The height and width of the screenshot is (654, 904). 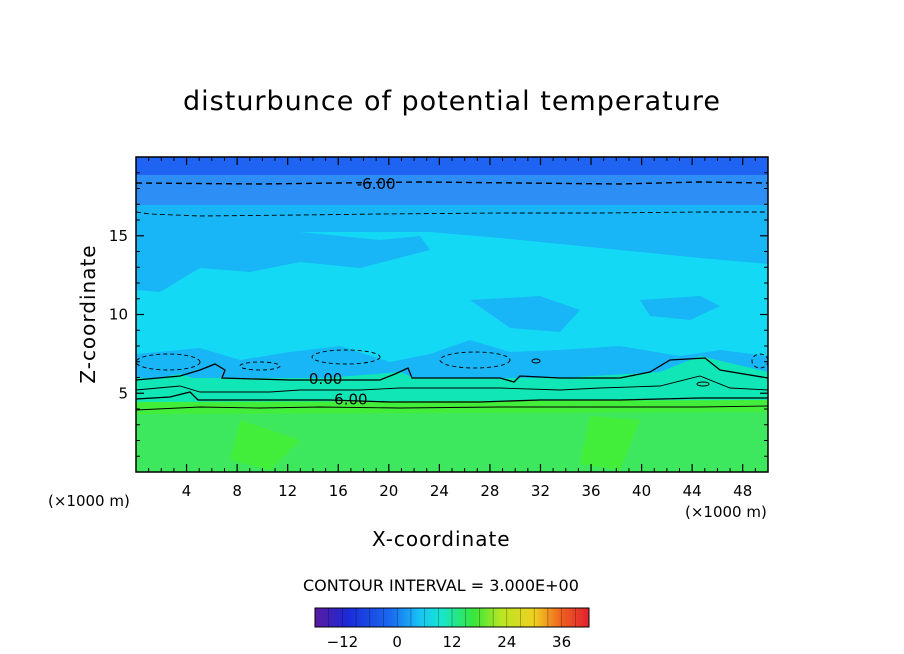 What do you see at coordinates (452, 218) in the screenshot?
I see `field-band-sky` at bounding box center [452, 218].